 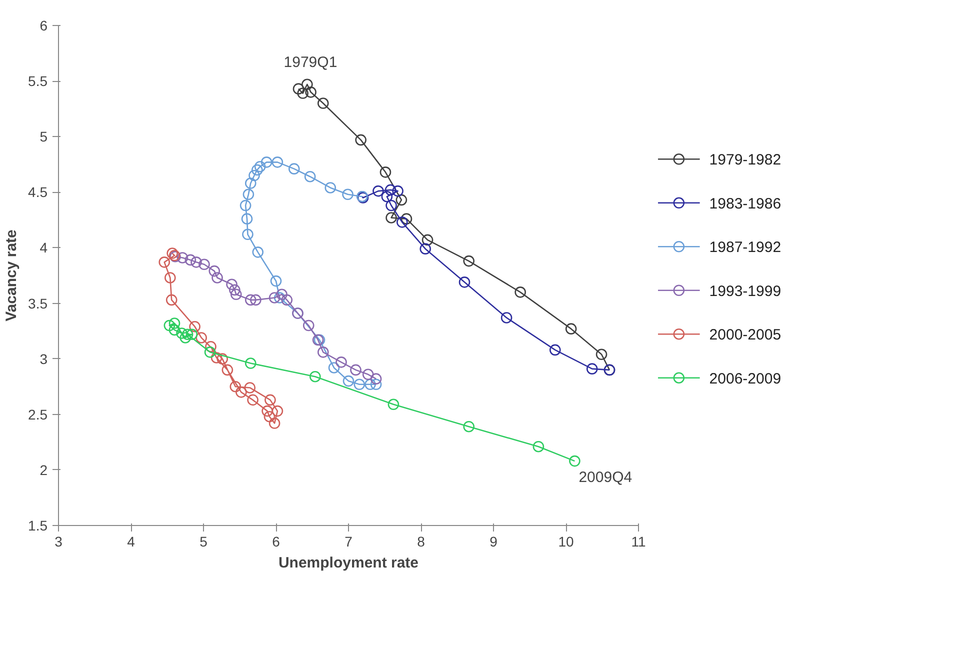 I want to click on y-tick-label: 1.5, so click(x=38, y=526).